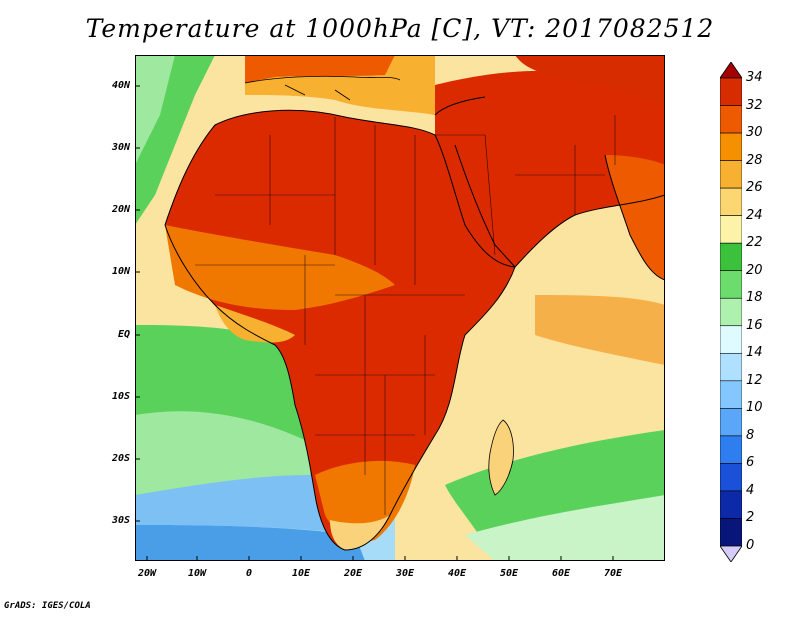 The height and width of the screenshot is (618, 800). Describe the element at coordinates (365, 501) in the screenshot. I see `south-africa-warm` at that location.